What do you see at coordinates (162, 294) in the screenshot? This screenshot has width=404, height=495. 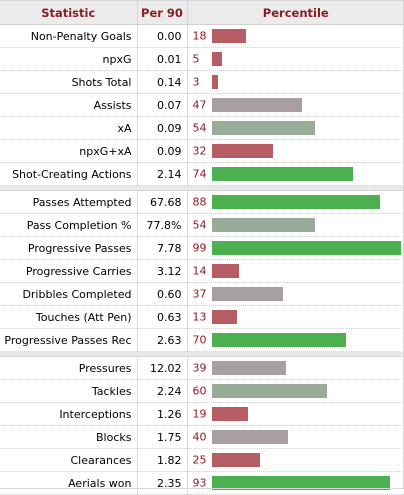 I see `per90-value: 0.60` at bounding box center [162, 294].